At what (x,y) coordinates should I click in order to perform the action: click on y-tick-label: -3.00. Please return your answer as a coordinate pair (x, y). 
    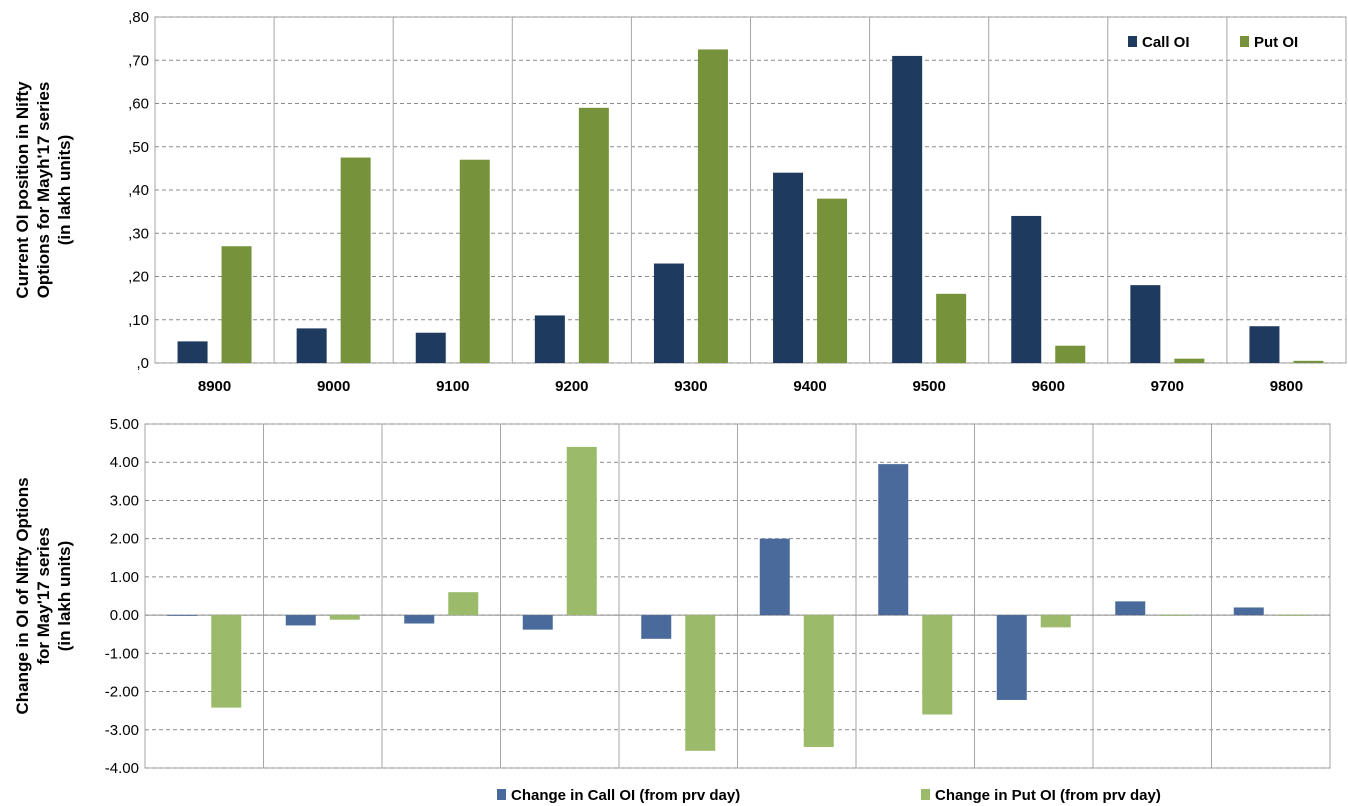
    Looking at the image, I should click on (122, 730).